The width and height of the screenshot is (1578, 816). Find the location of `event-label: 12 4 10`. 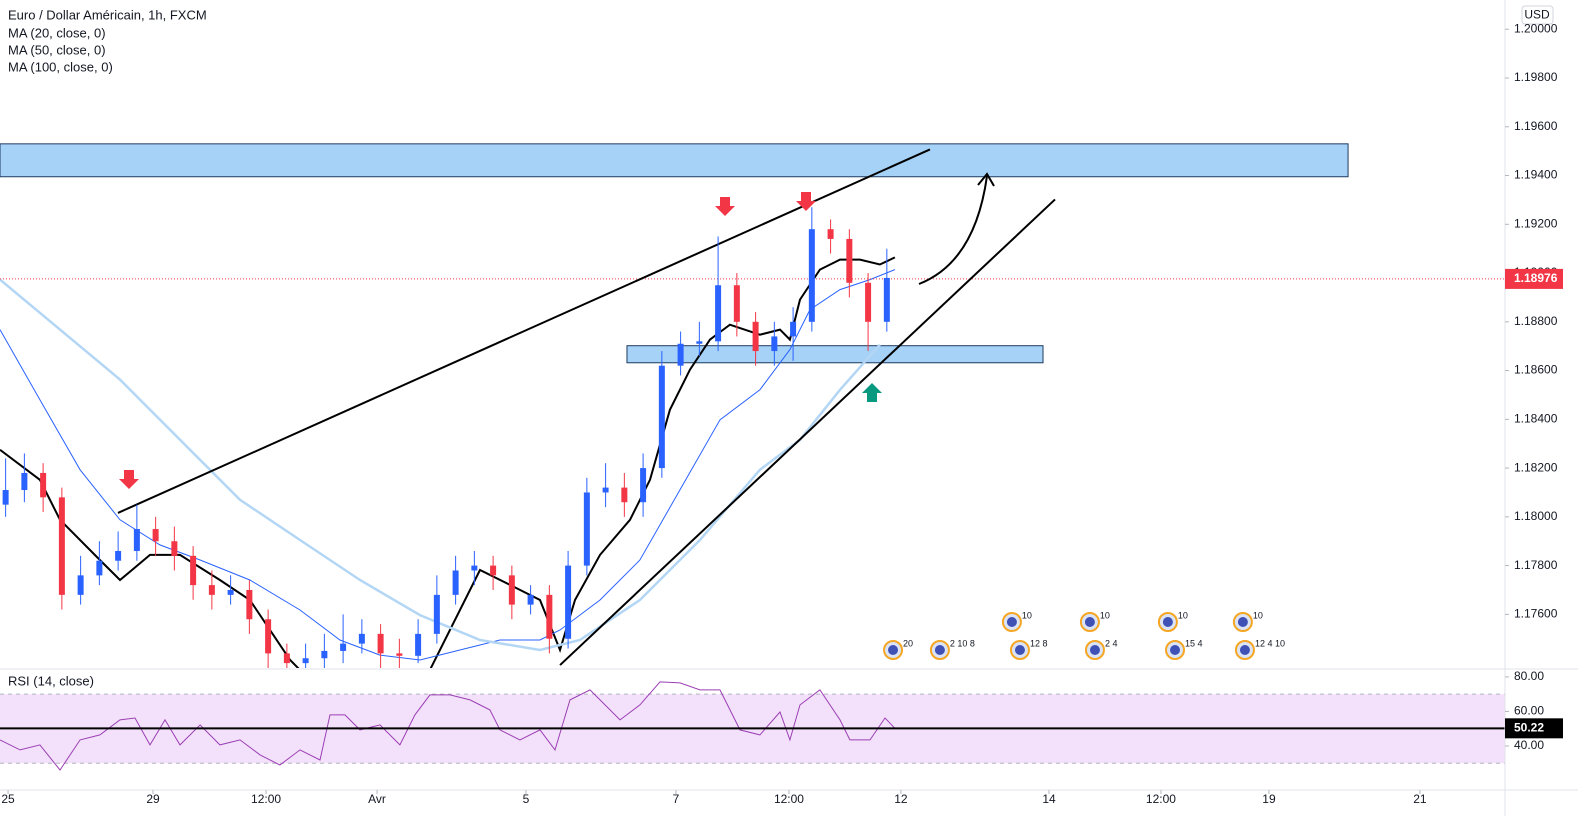

event-label: 12 4 10 is located at coordinates (1270, 643).